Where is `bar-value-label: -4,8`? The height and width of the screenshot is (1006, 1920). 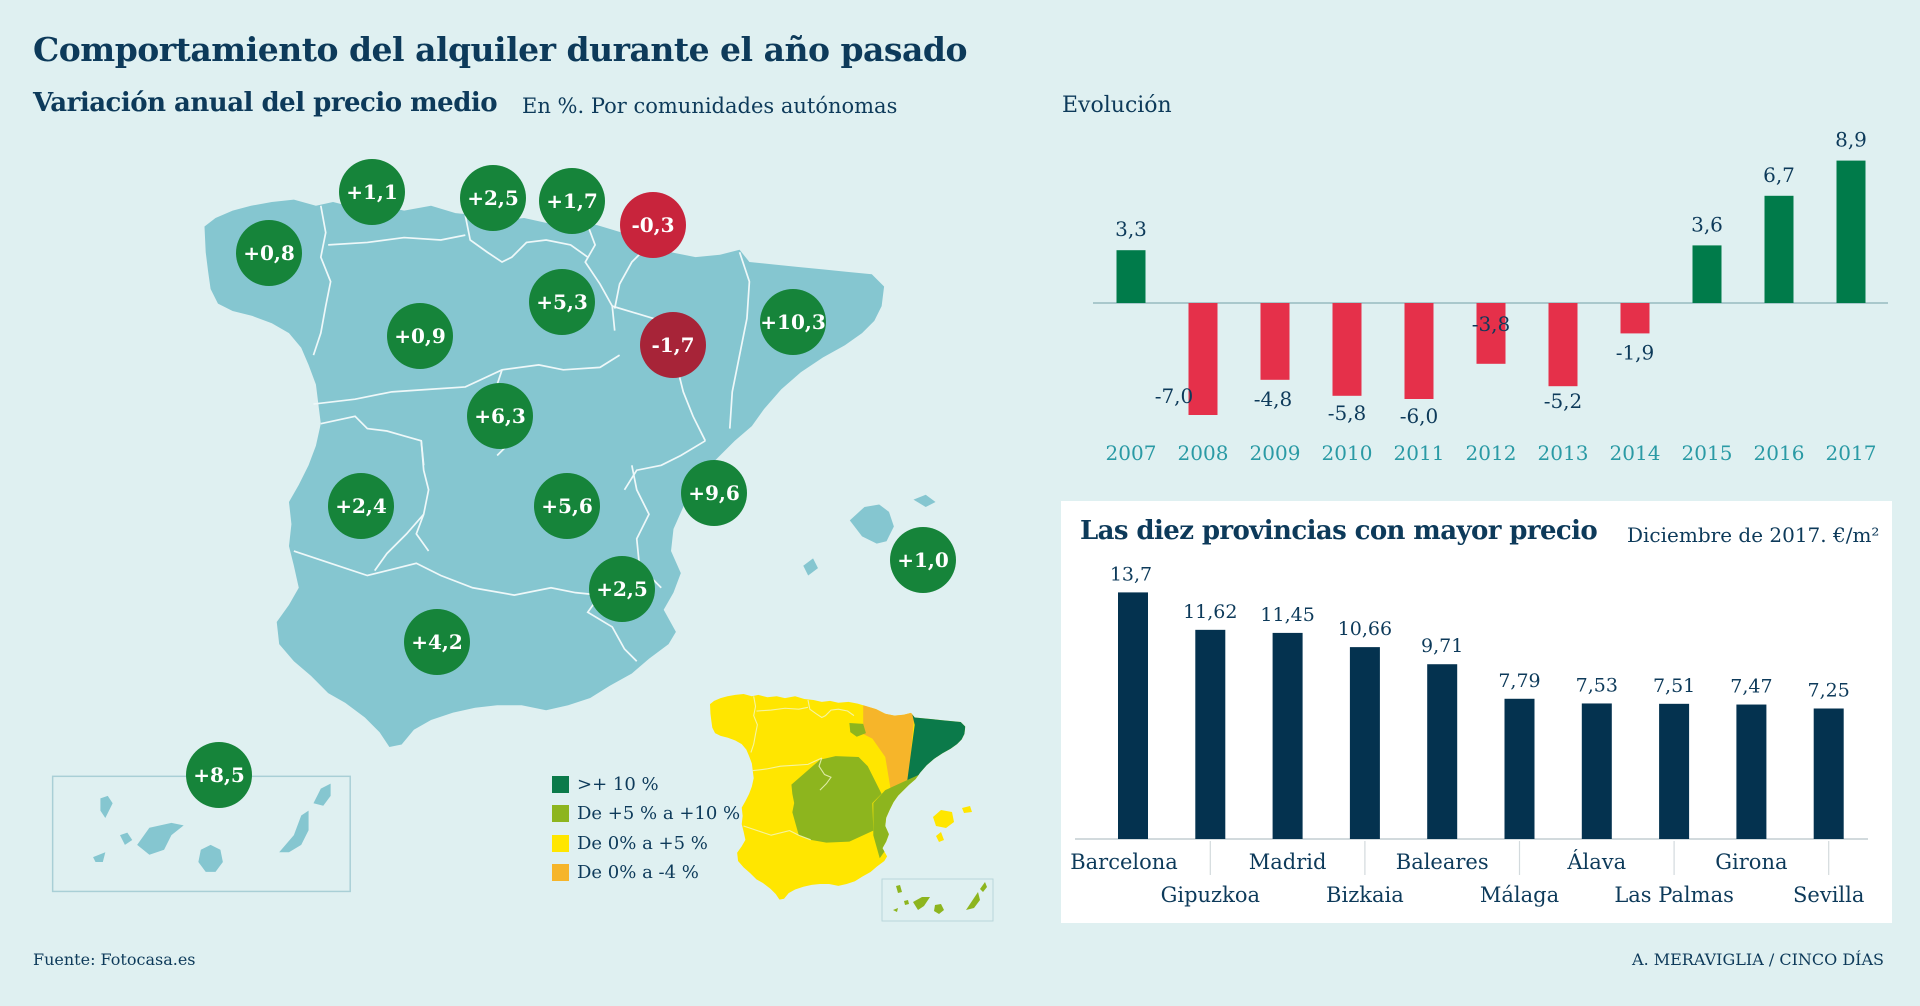 bar-value-label: -4,8 is located at coordinates (1273, 399).